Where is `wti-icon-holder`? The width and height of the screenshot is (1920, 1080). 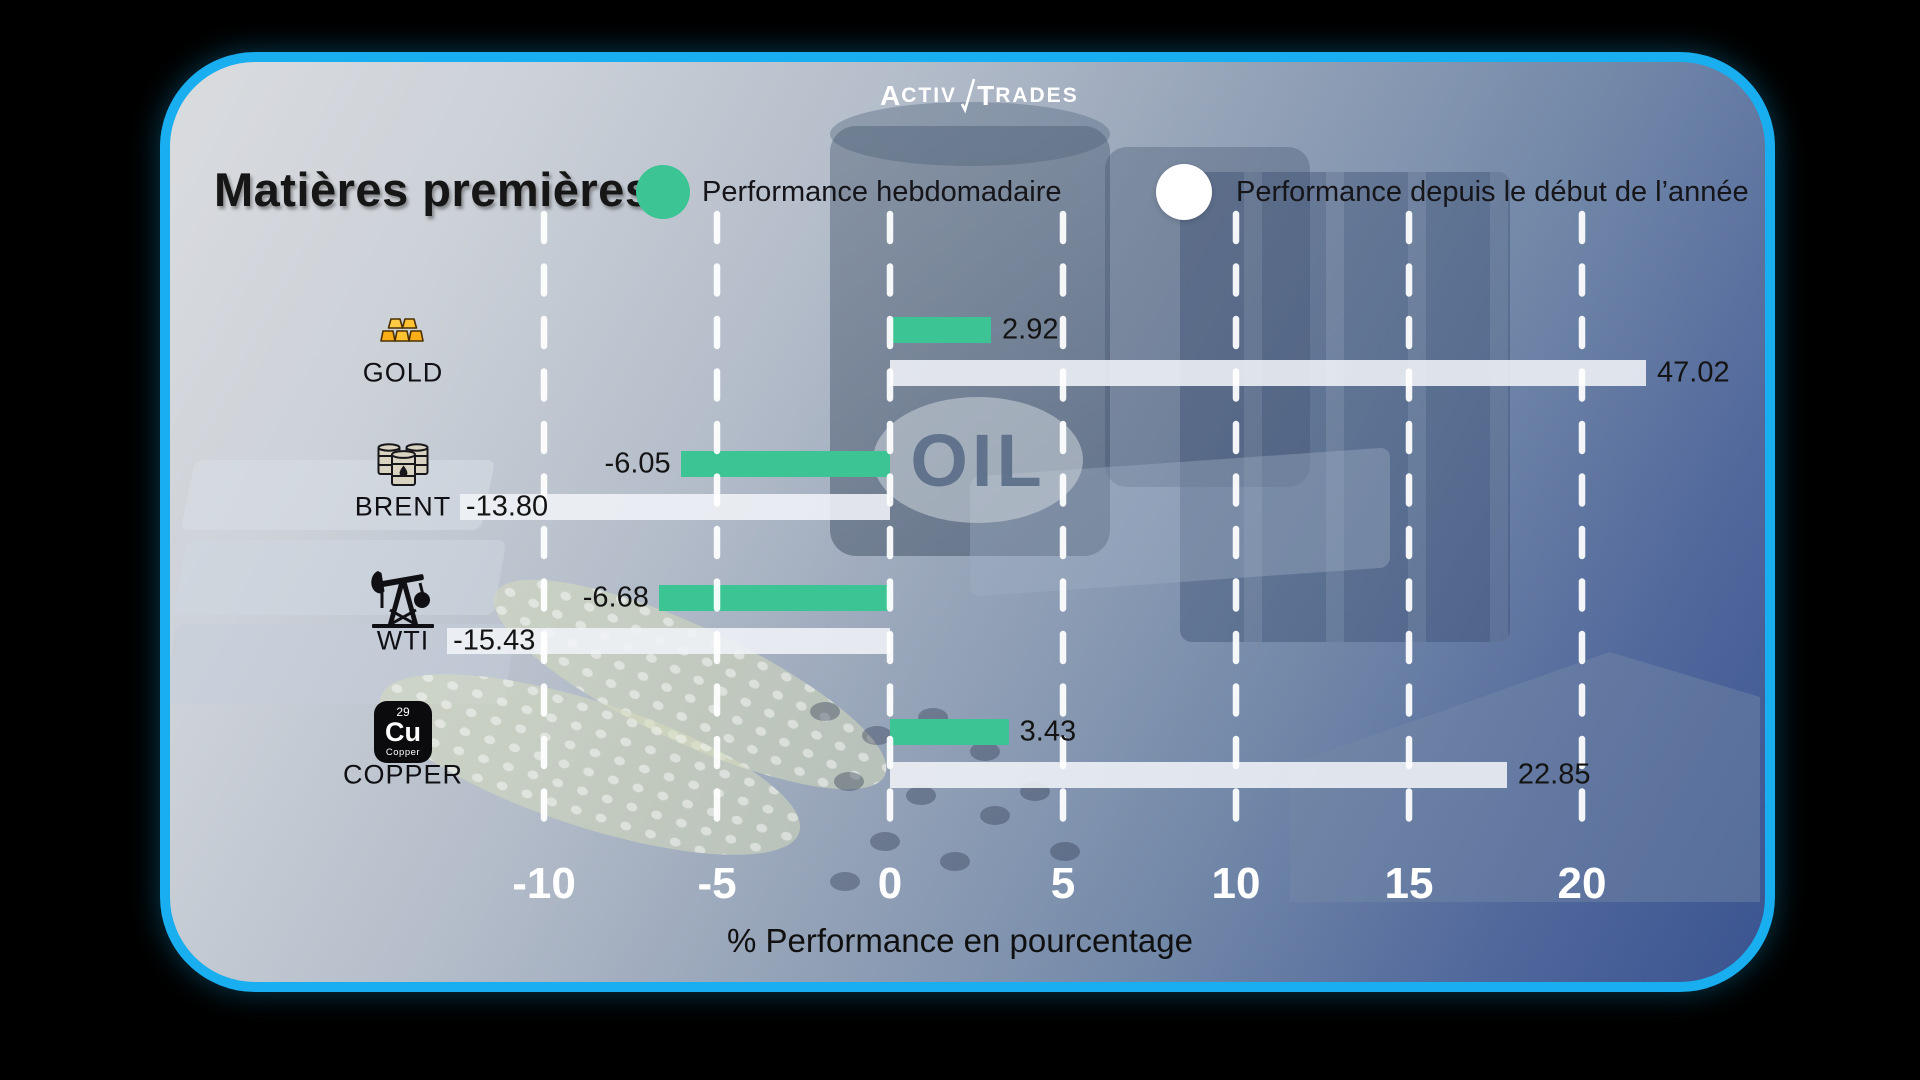
wti-icon-holder is located at coordinates (403, 598).